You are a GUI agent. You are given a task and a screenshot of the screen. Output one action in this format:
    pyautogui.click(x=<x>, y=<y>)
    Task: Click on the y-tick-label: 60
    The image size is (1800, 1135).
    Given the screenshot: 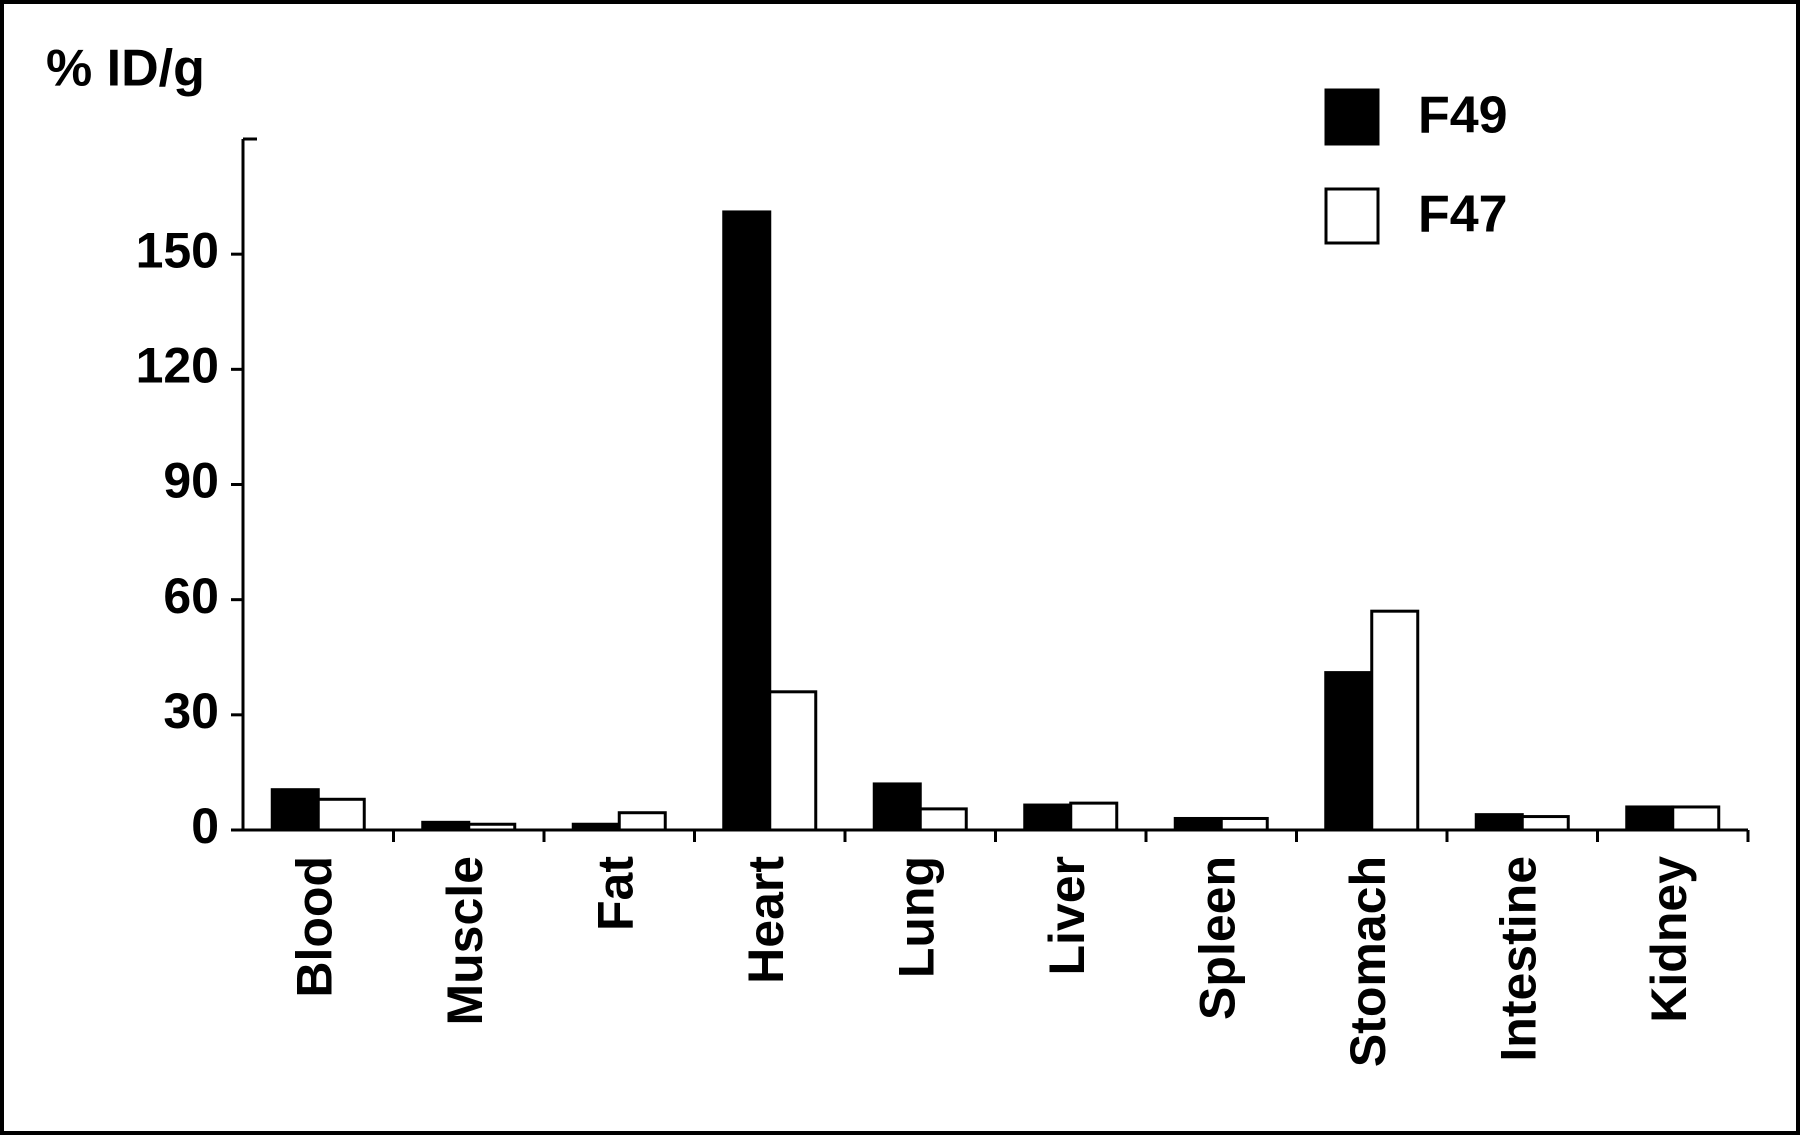 What is the action you would take?
    pyautogui.click(x=191, y=596)
    